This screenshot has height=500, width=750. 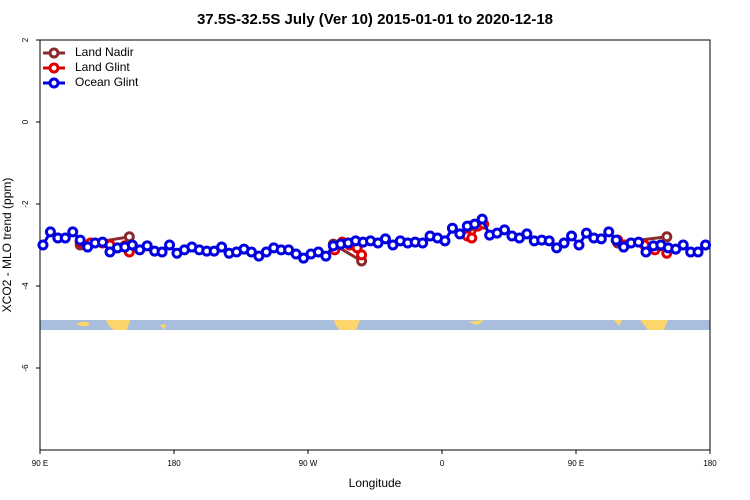 I want to click on y-tick-label: -4, so click(x=25, y=286).